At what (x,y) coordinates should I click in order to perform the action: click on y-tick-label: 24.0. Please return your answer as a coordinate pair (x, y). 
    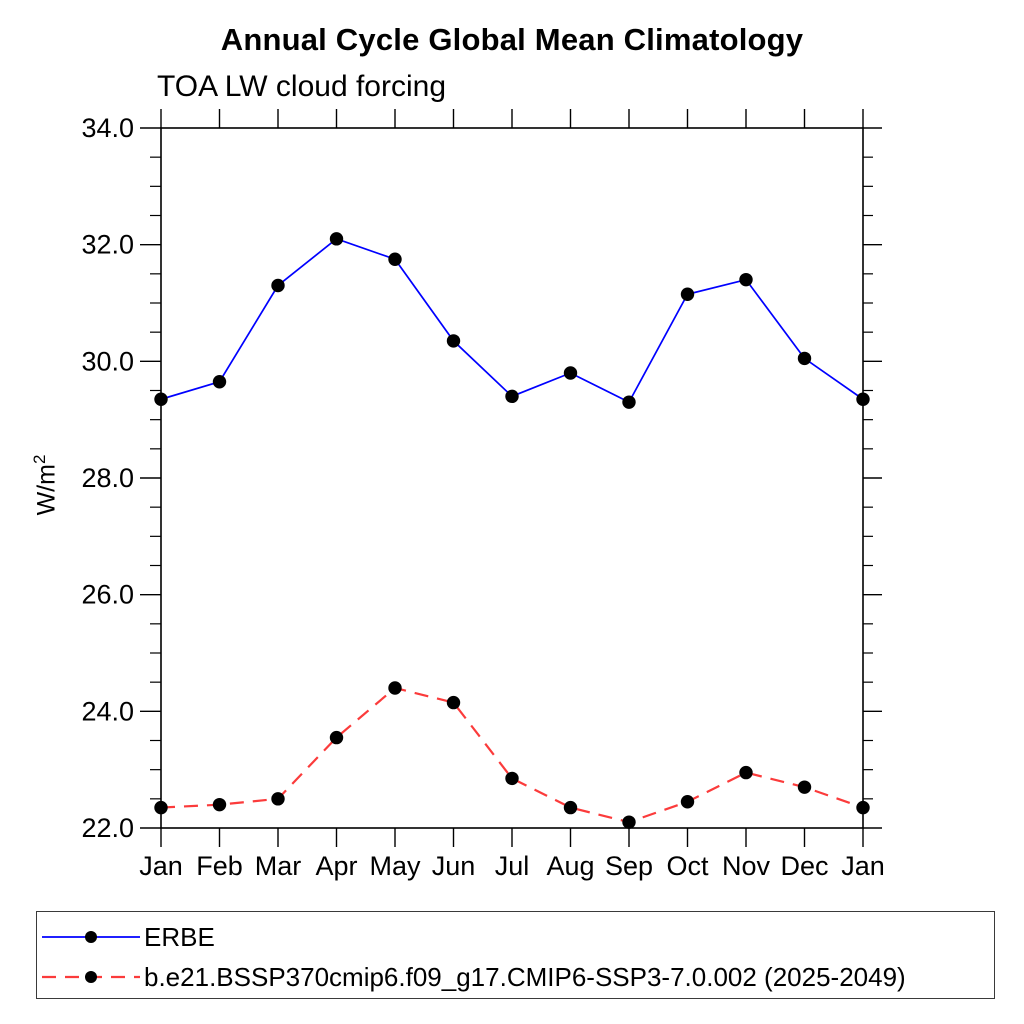
    Looking at the image, I should click on (107, 711).